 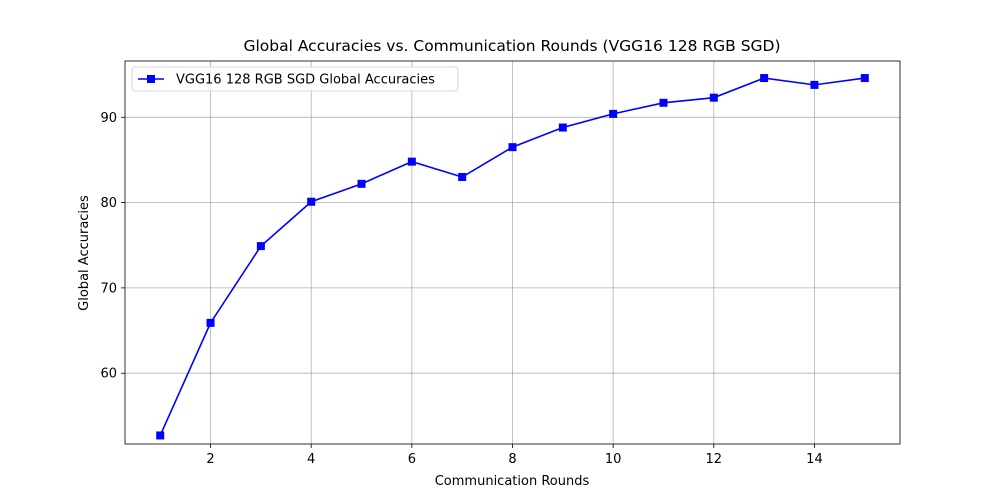 I want to click on x-tick-label: 14, so click(x=814, y=459).